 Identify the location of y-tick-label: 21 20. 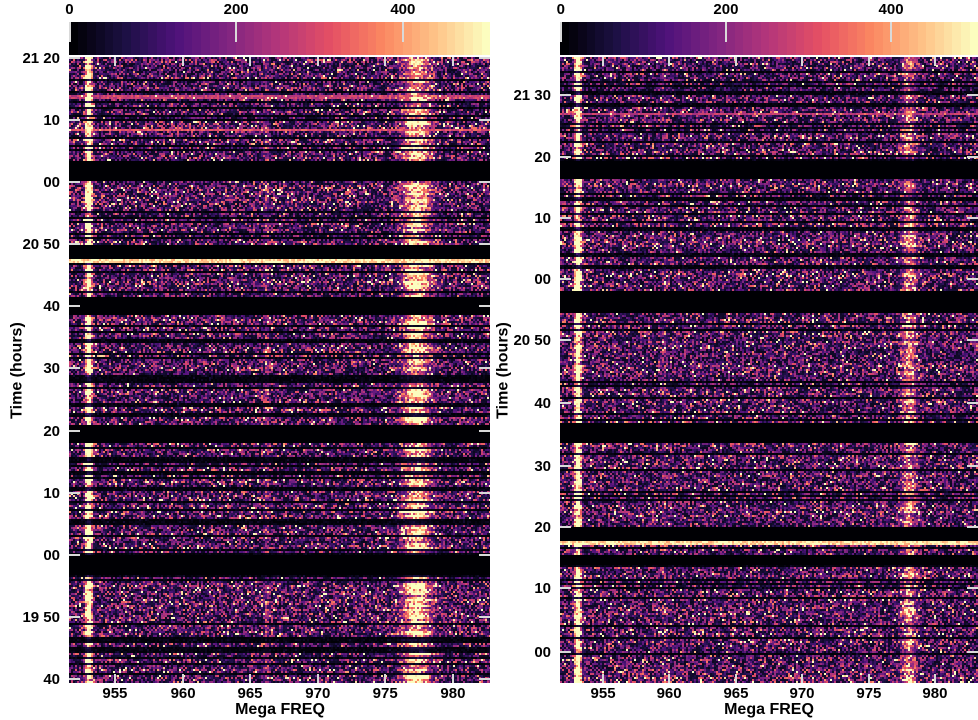
(41, 59).